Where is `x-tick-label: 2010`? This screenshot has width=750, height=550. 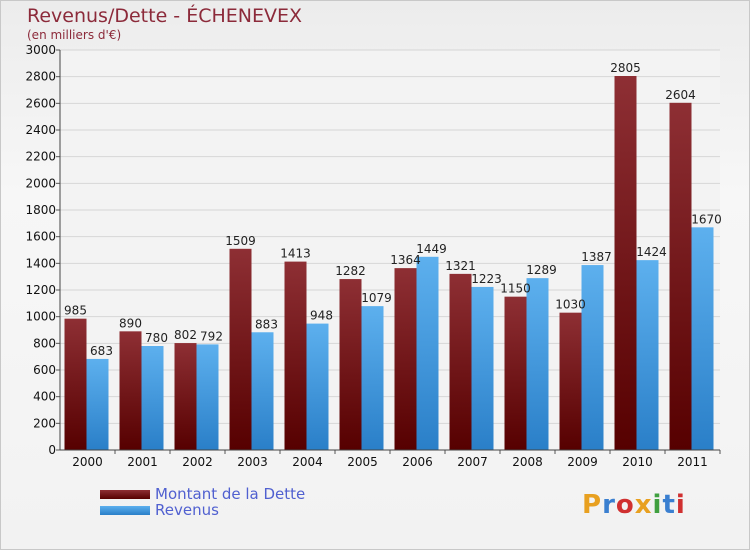
x-tick-label: 2010 is located at coordinates (637, 462).